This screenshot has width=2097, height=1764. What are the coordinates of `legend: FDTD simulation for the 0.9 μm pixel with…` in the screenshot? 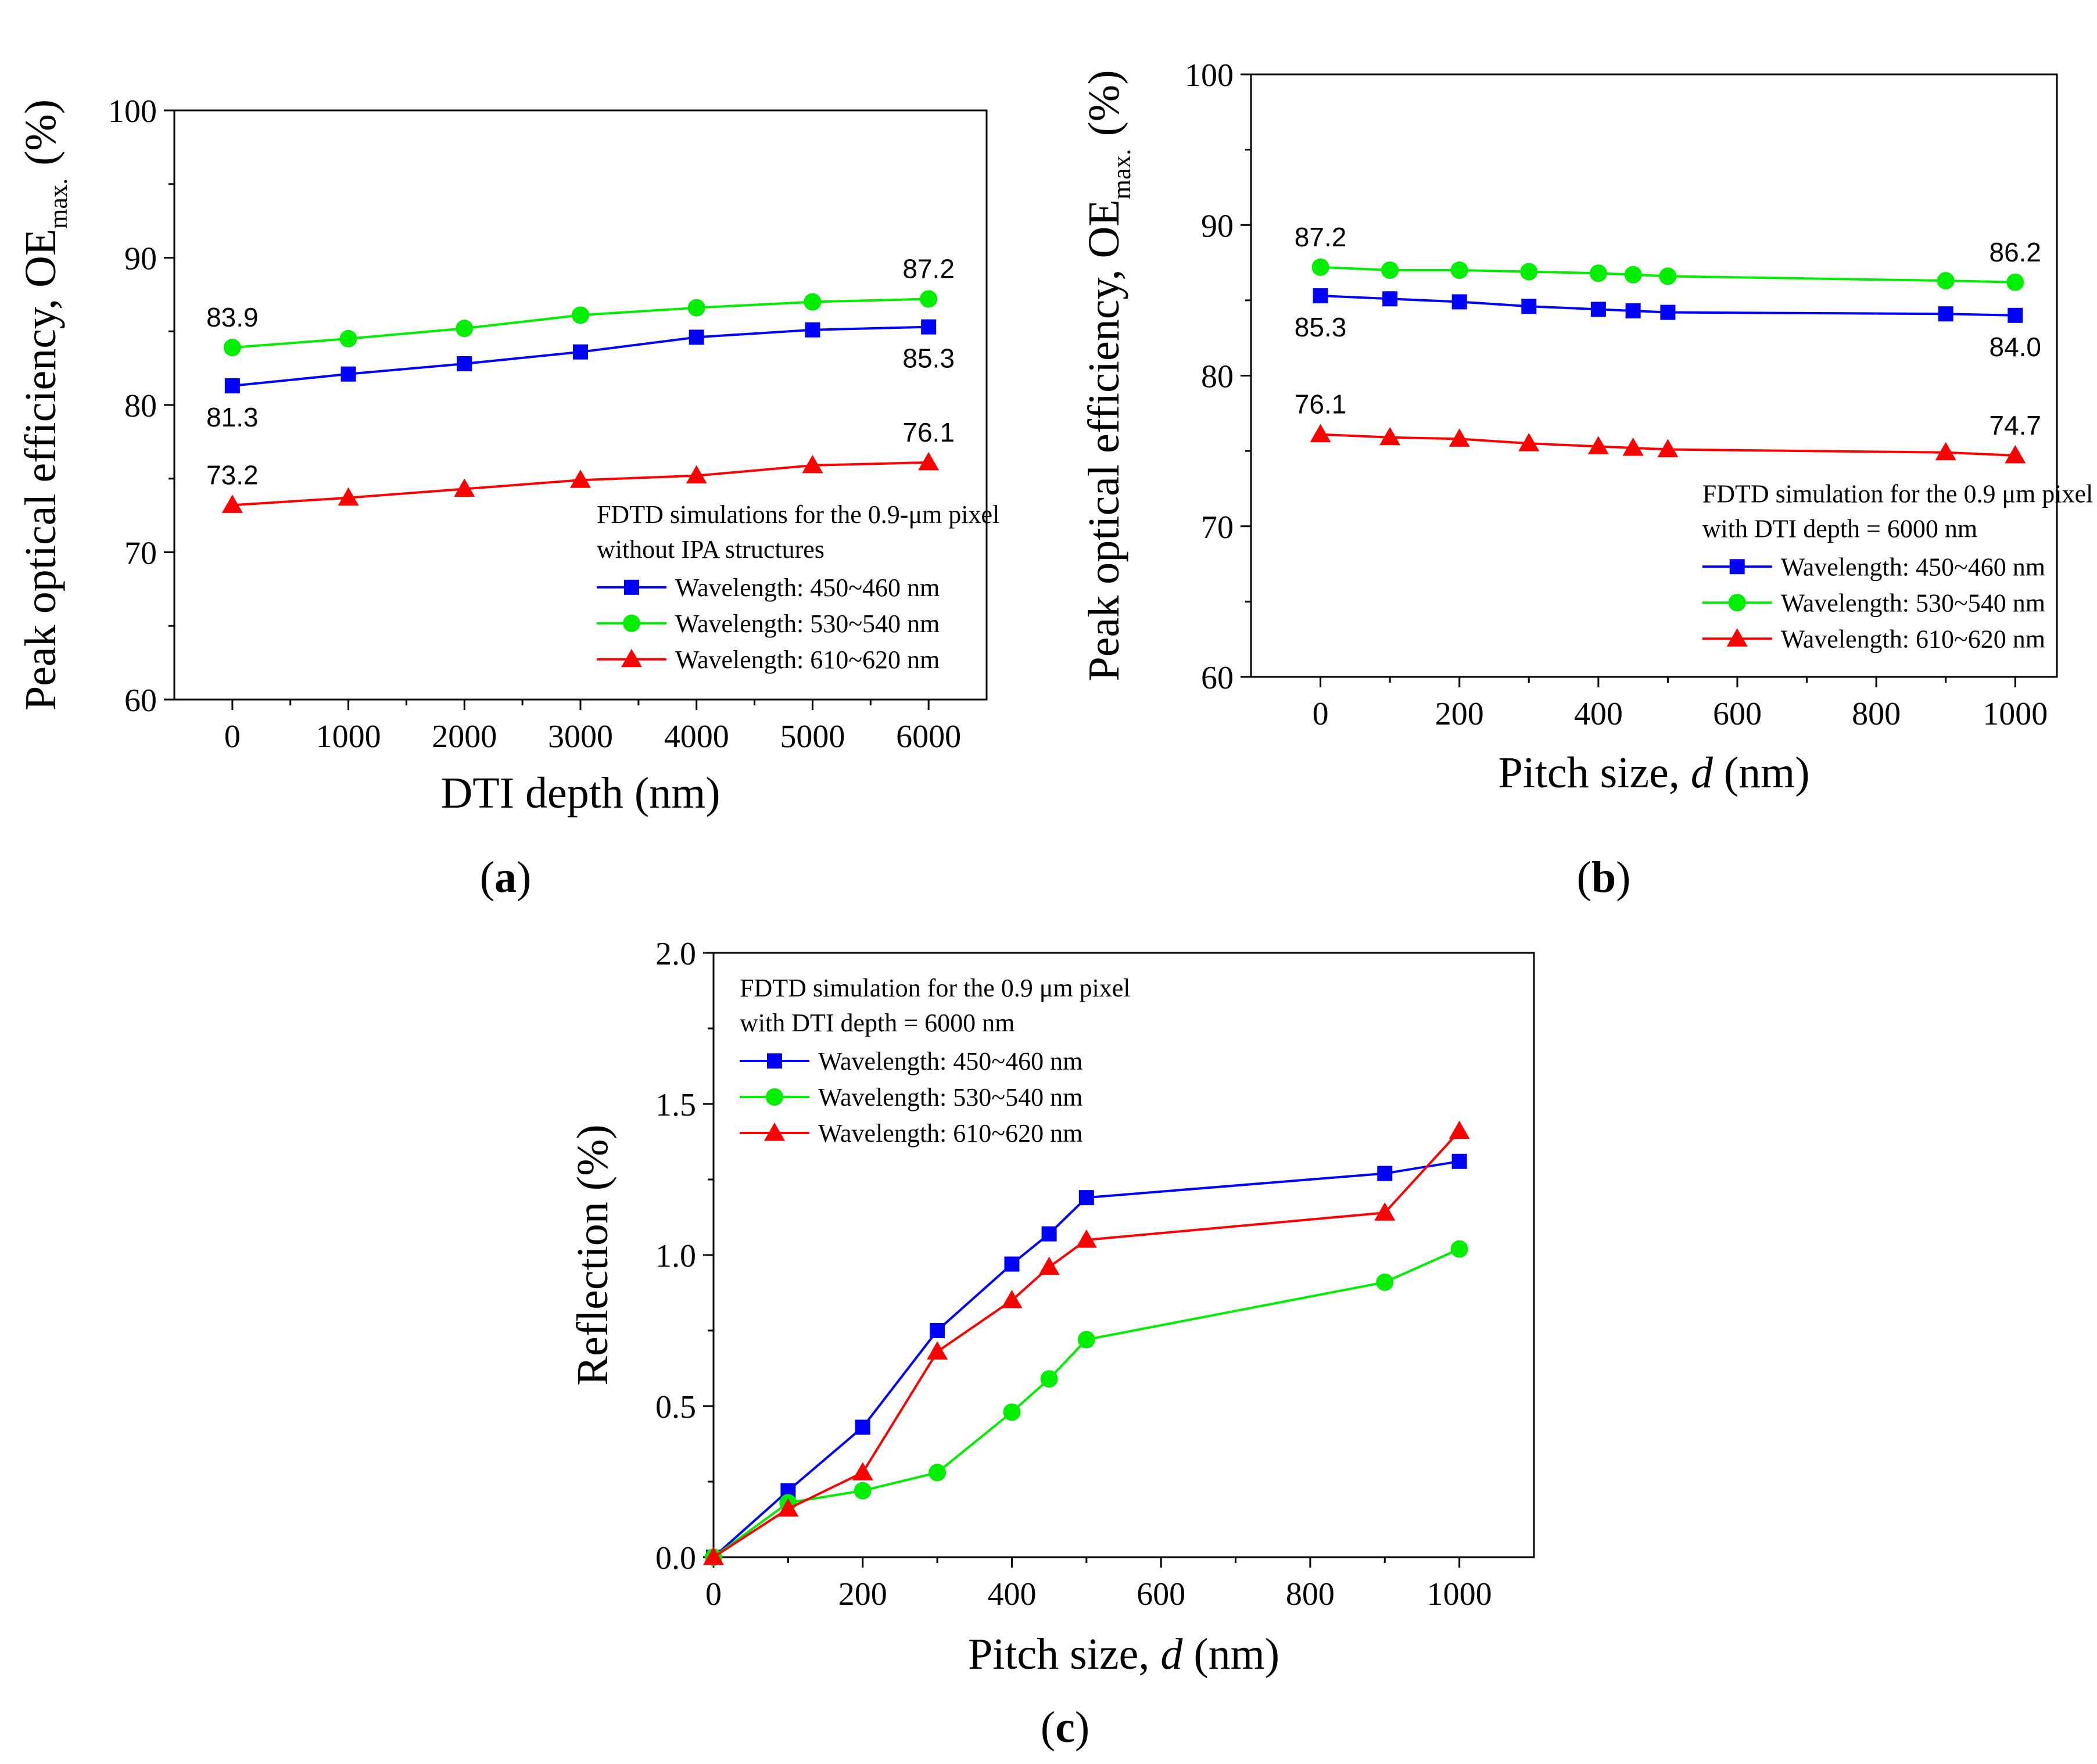 It's located at (935, 1061).